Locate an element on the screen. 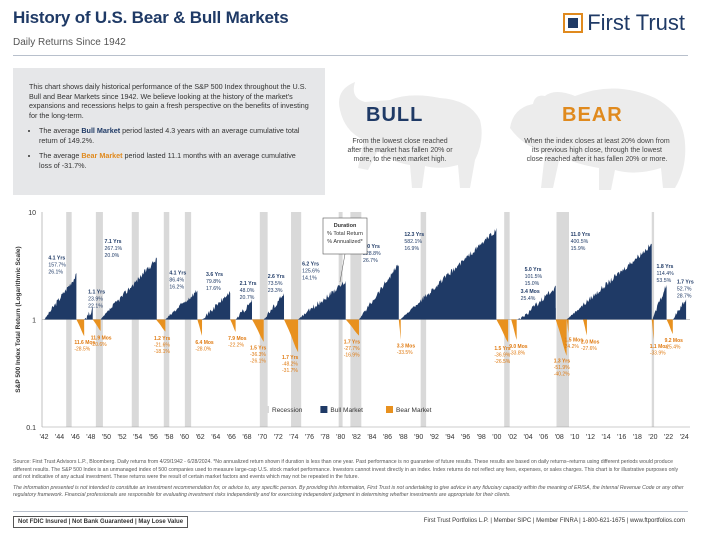 This screenshot has height=540, width=701. x-tick-label: '60 is located at coordinates (184, 437).